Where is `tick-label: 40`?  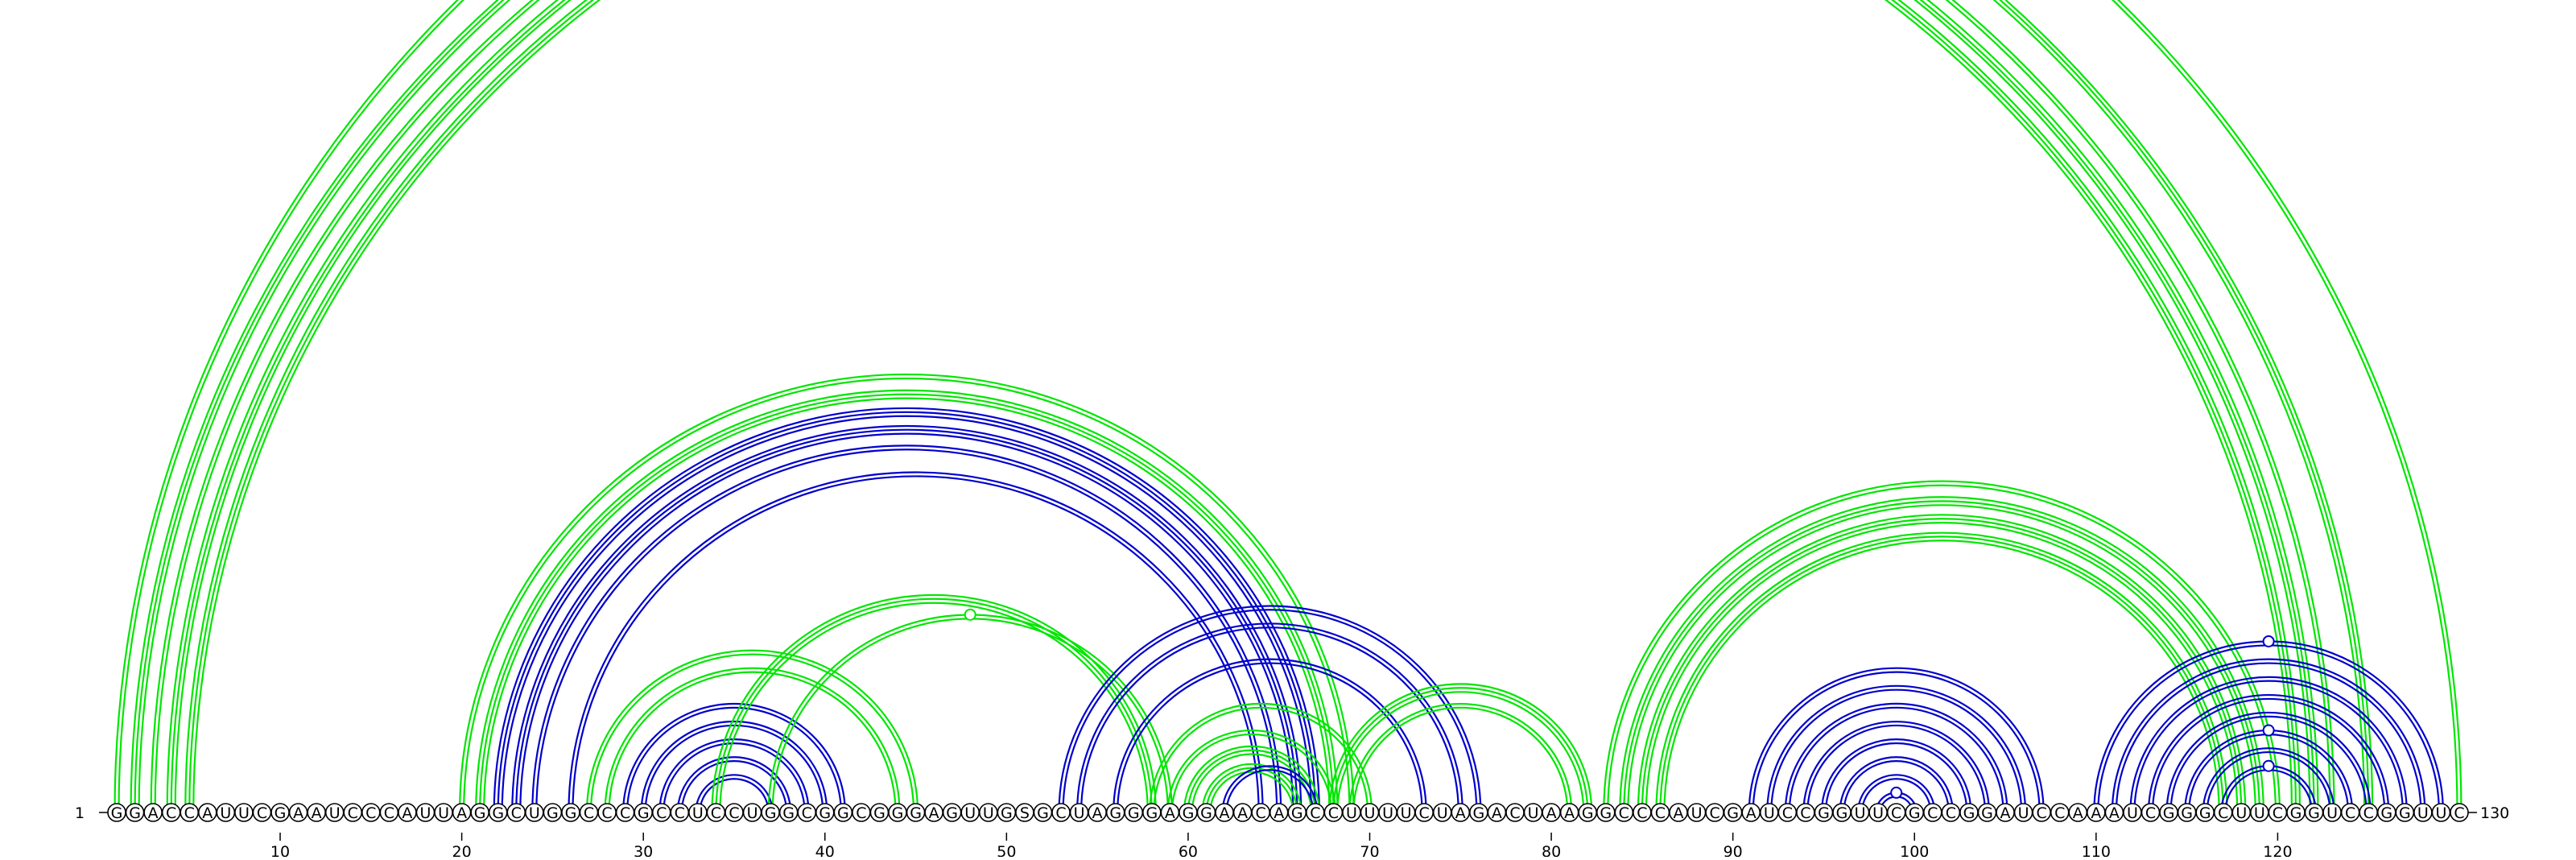
tick-label: 40 is located at coordinates (825, 850).